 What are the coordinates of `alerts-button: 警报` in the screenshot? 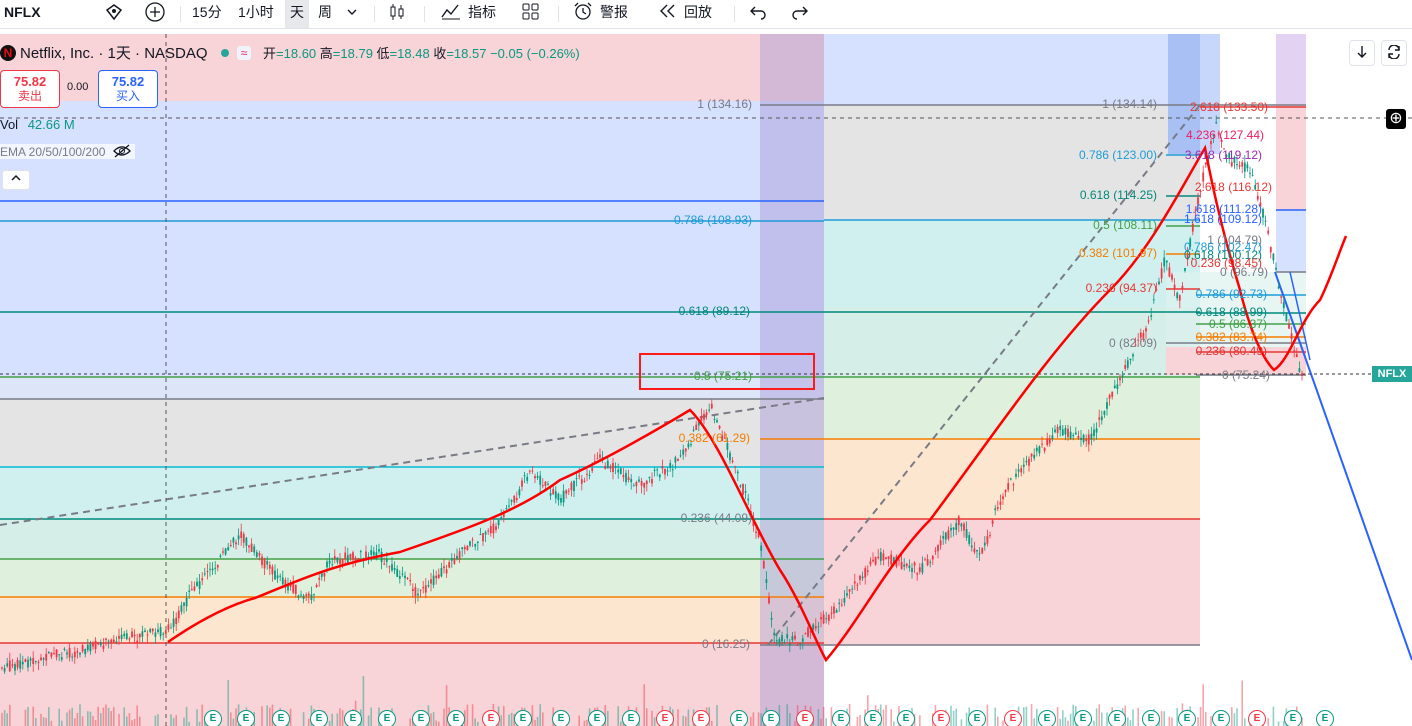 It's located at (600, 14).